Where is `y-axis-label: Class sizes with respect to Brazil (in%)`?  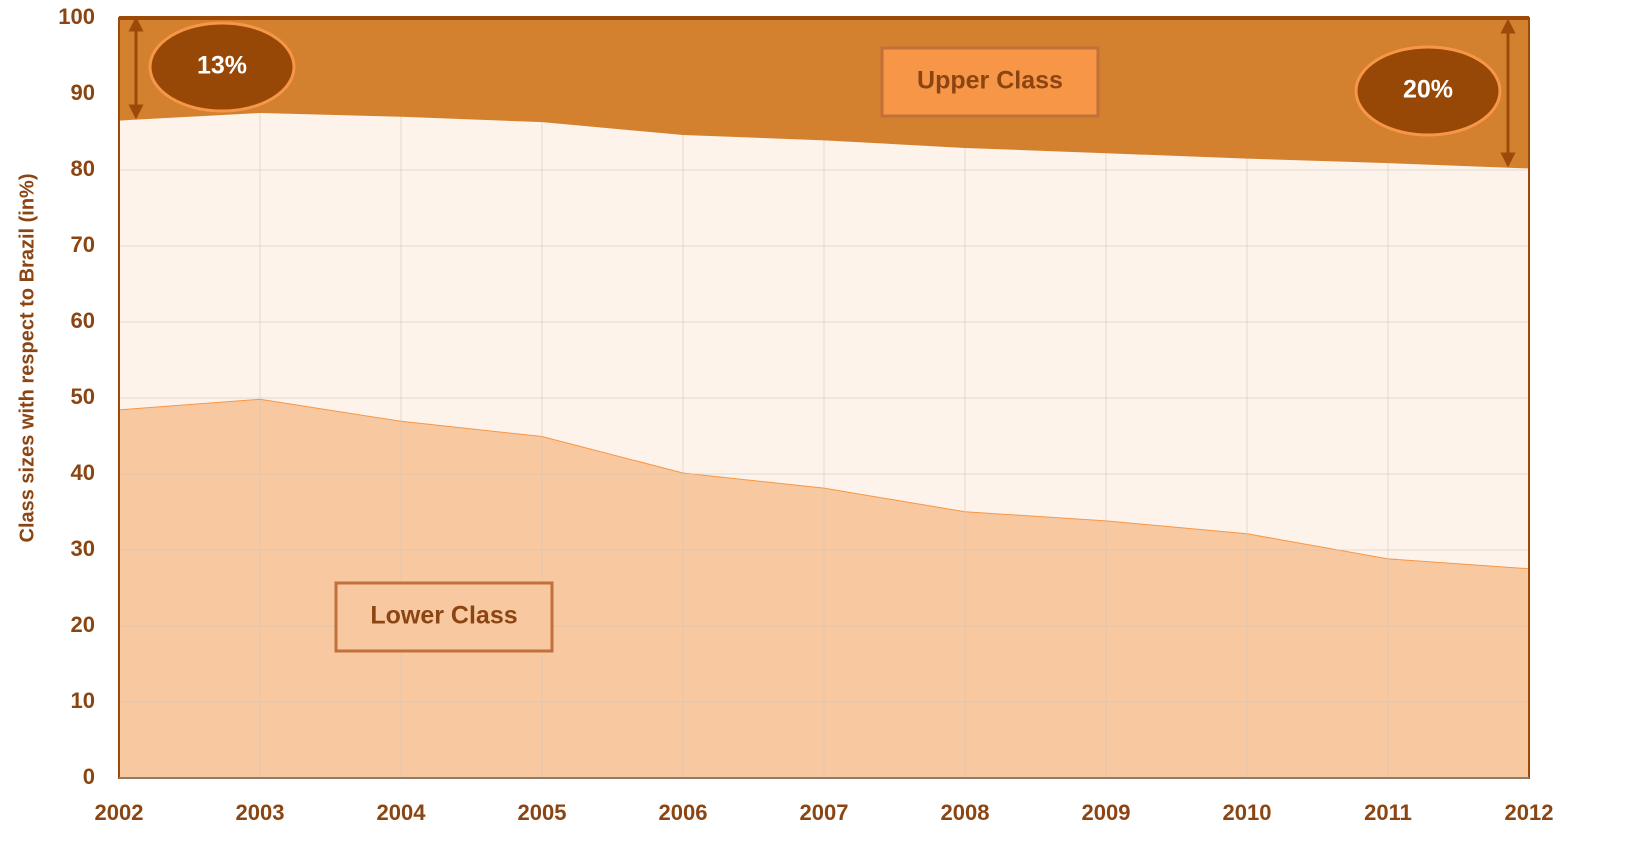
y-axis-label: Class sizes with respect to Brazil (in%) is located at coordinates (27, 358).